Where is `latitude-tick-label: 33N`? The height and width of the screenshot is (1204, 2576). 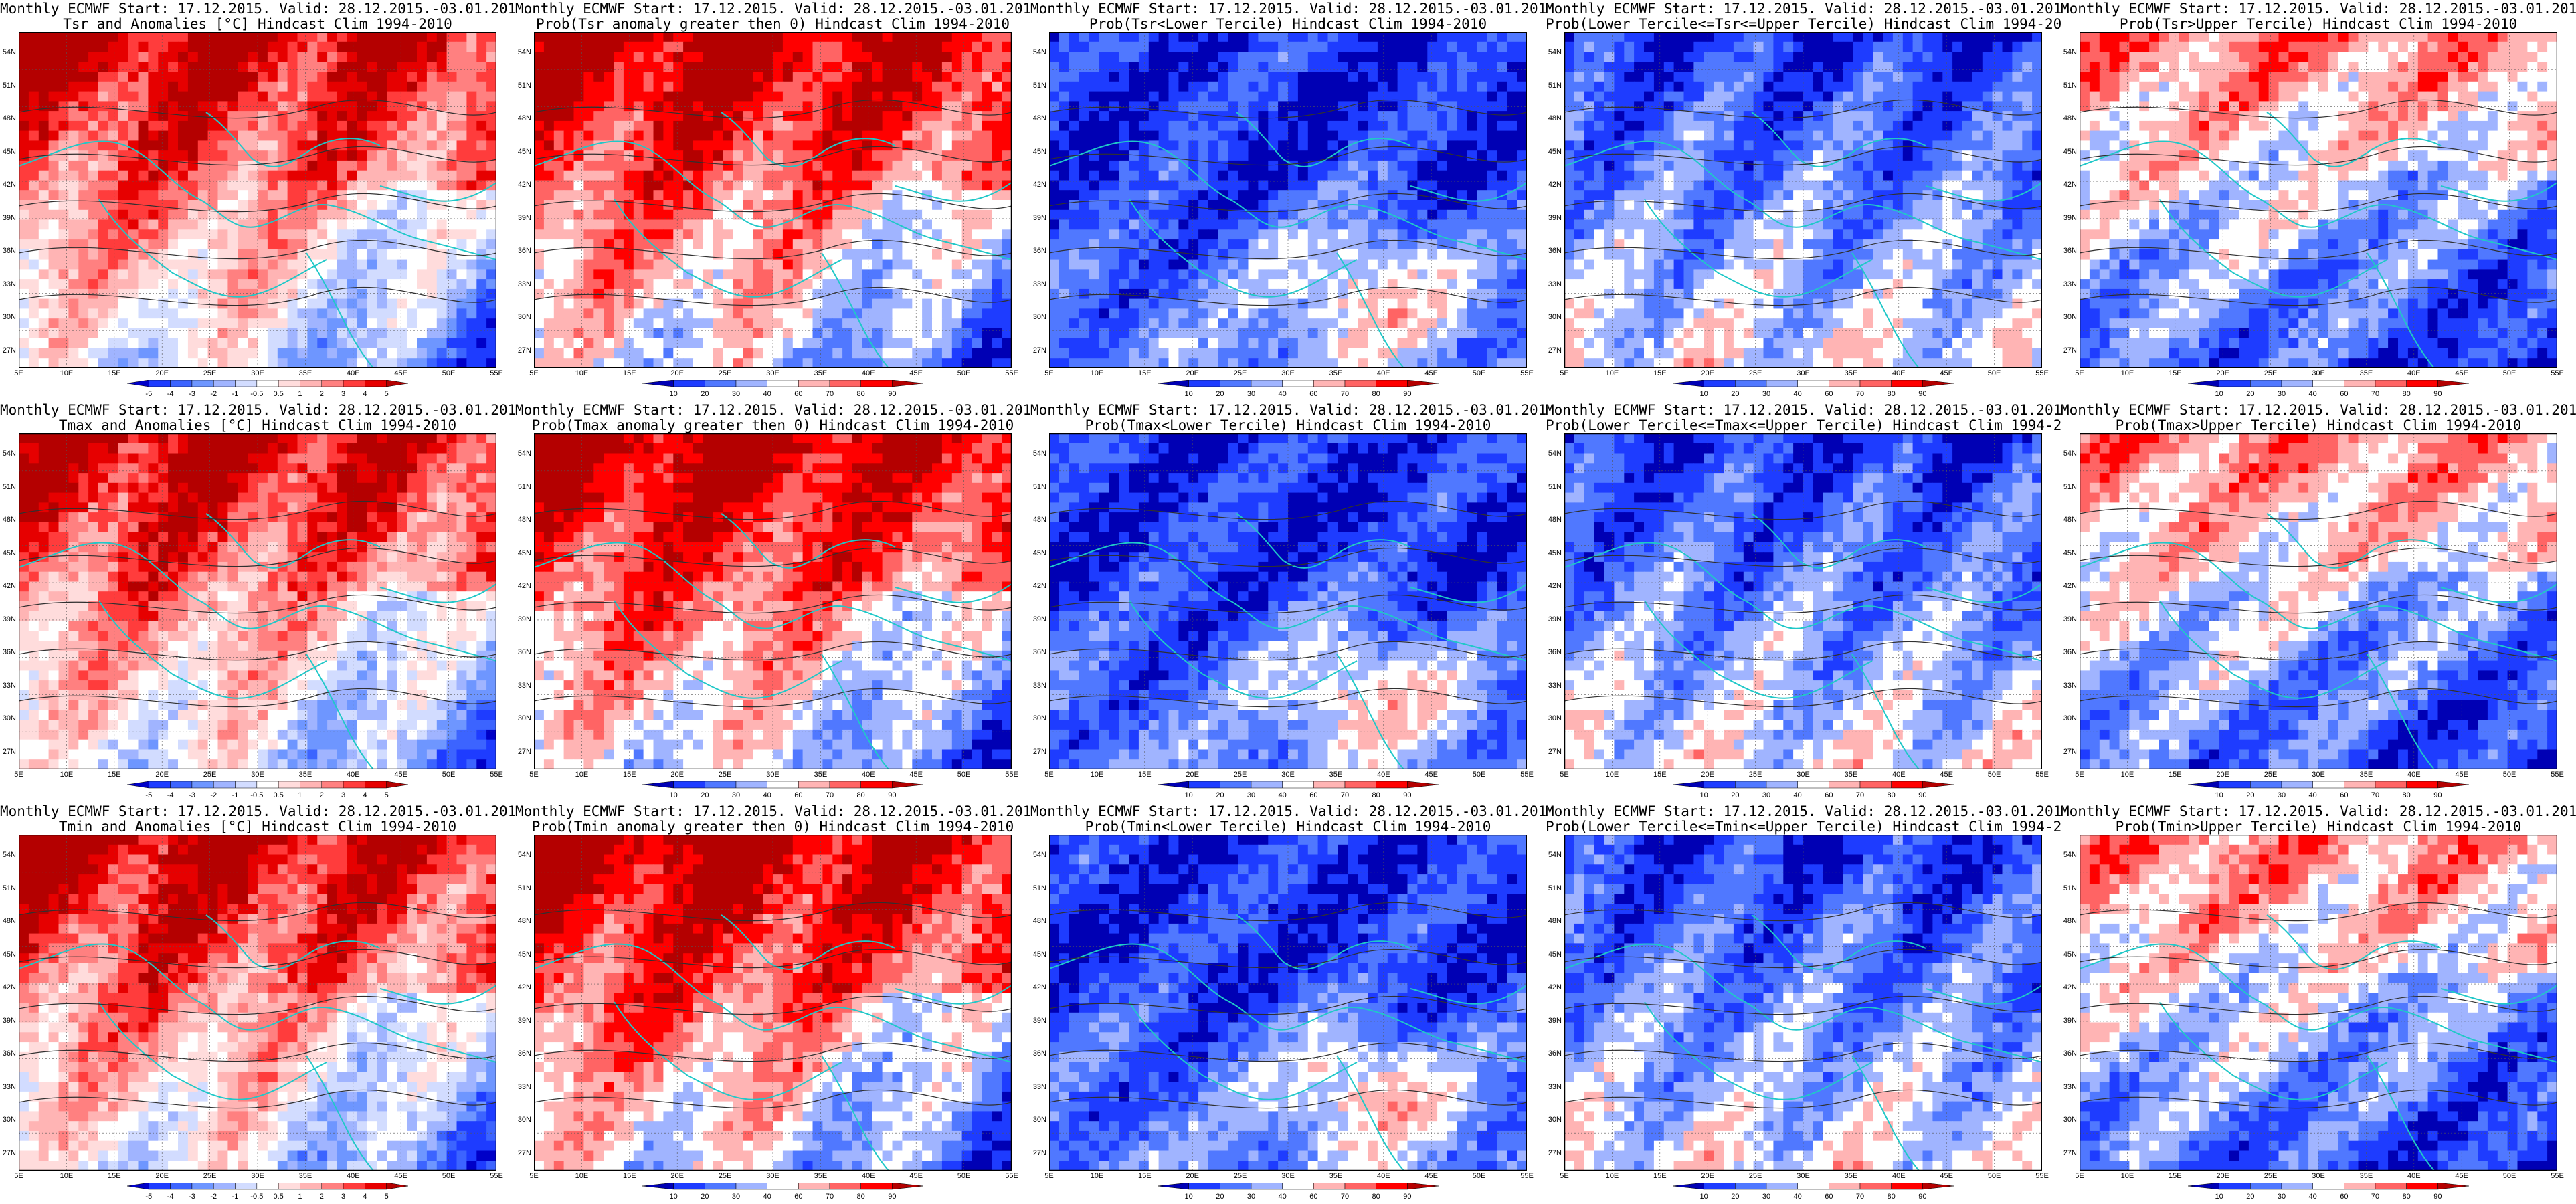 latitude-tick-label: 33N is located at coordinates (523, 284).